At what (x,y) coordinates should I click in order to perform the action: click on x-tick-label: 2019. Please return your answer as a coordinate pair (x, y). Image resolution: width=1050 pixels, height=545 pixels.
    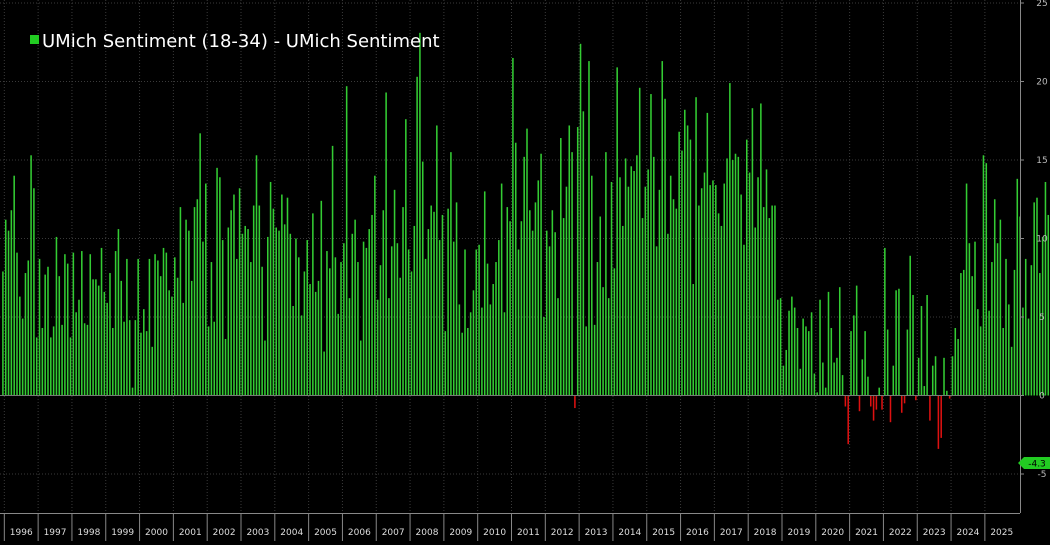
    Looking at the image, I should click on (798, 533).